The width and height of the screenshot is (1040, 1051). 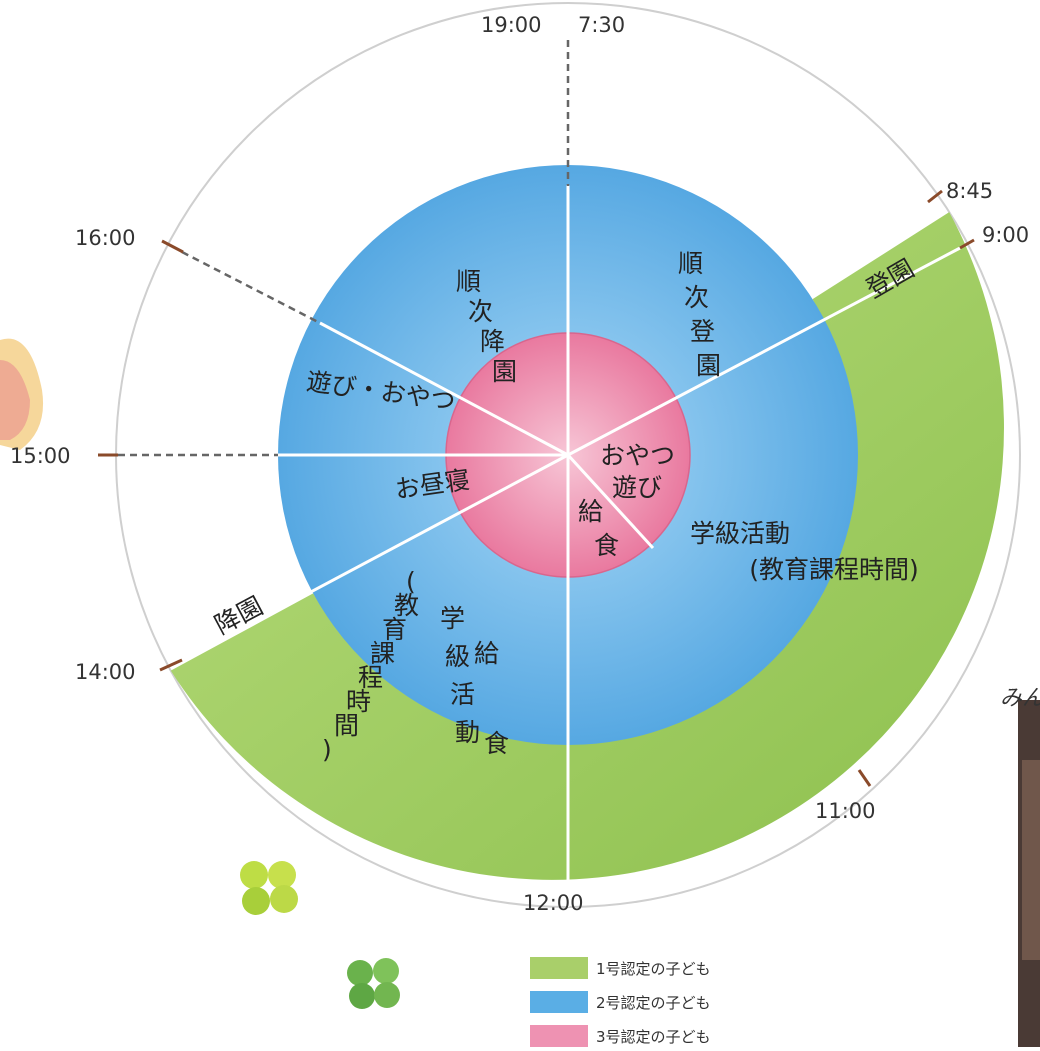 What do you see at coordinates (740, 533) in the screenshot?
I see `label-gakkyuu-katsudou: 学級活動` at bounding box center [740, 533].